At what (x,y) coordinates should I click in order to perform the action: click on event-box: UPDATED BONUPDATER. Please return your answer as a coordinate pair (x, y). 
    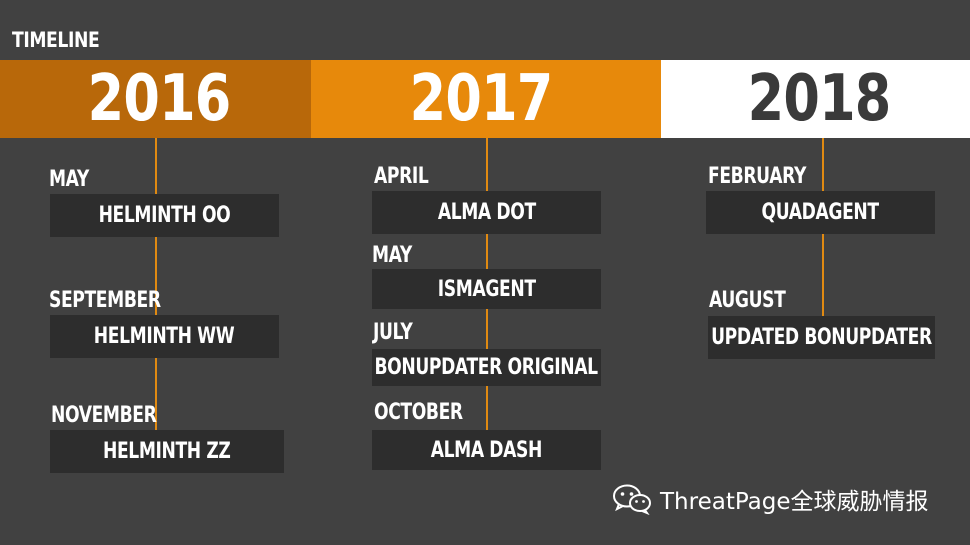
    Looking at the image, I should click on (821, 337).